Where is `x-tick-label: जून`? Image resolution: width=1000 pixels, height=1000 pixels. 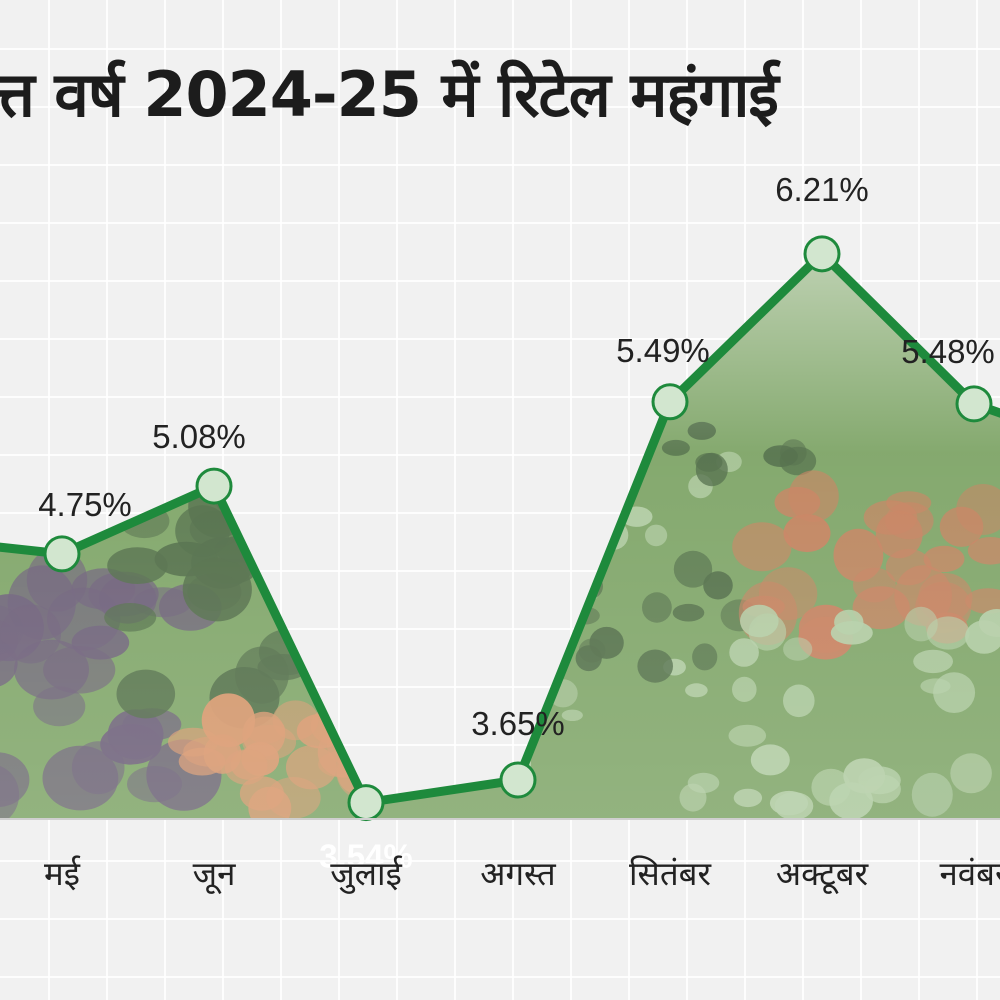 x-tick-label: जून is located at coordinates (214, 874).